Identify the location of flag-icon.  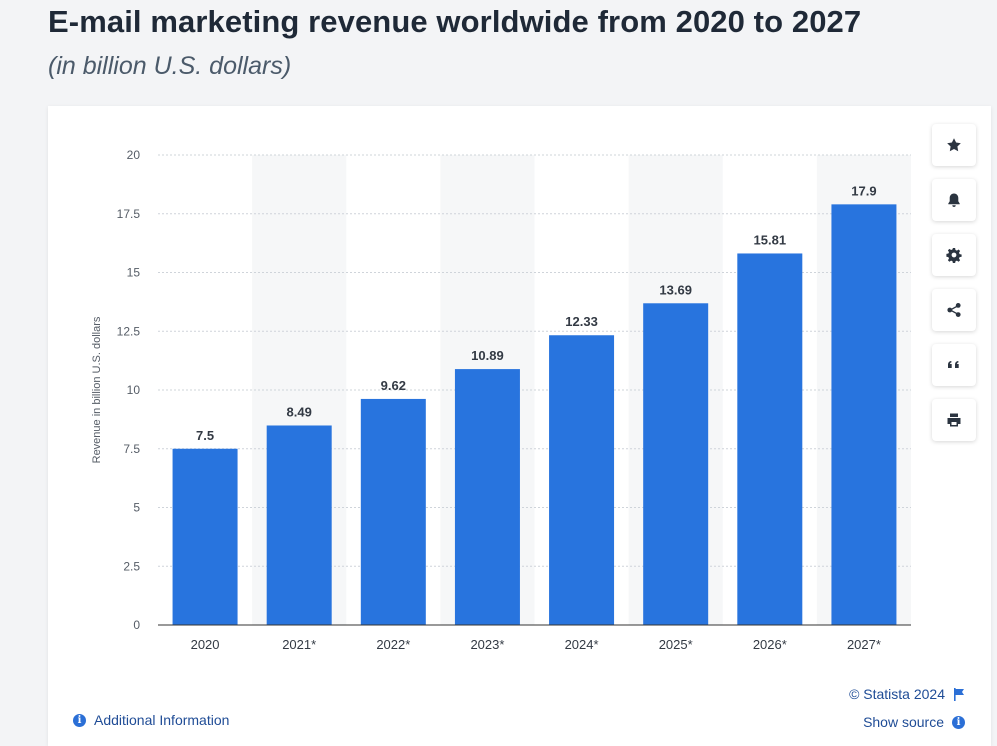
(959, 694).